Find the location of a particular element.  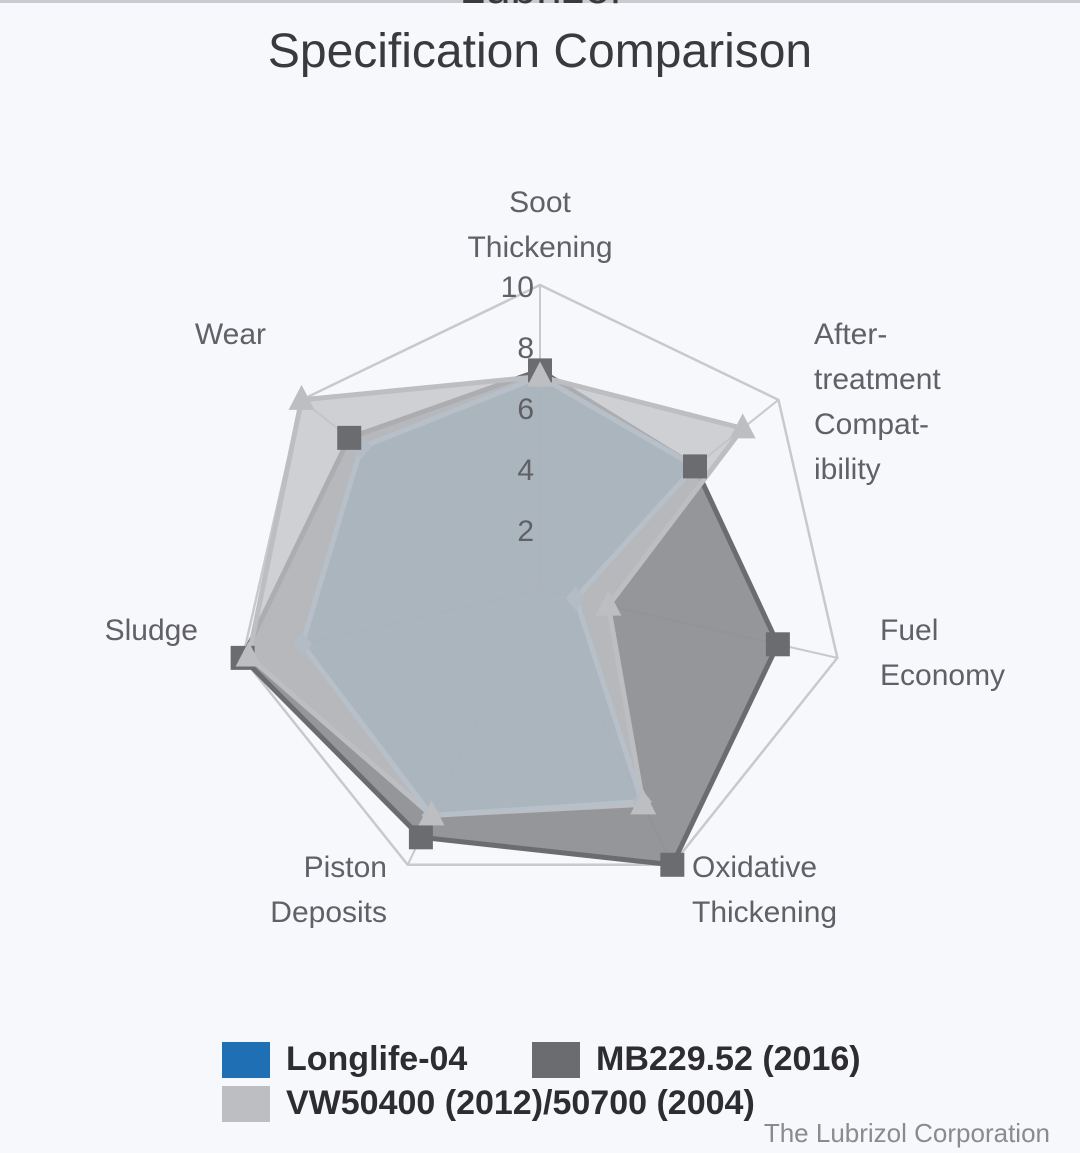

point-series2-axis3 is located at coordinates (643, 802).